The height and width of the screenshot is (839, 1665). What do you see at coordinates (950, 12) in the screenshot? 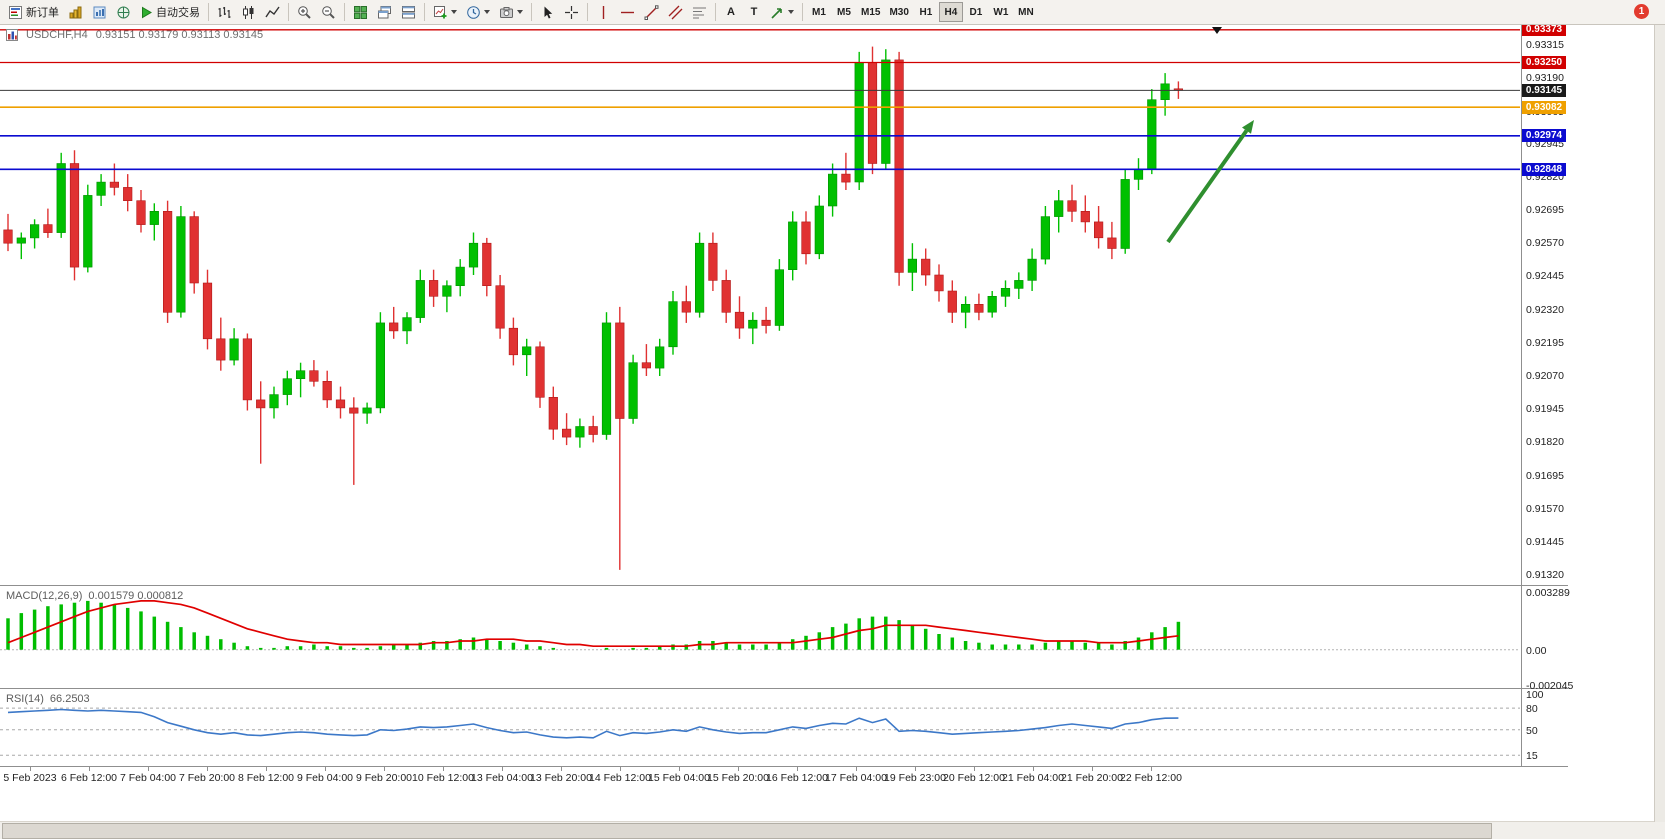
I see `timeframe-h4-button: H4` at bounding box center [950, 12].